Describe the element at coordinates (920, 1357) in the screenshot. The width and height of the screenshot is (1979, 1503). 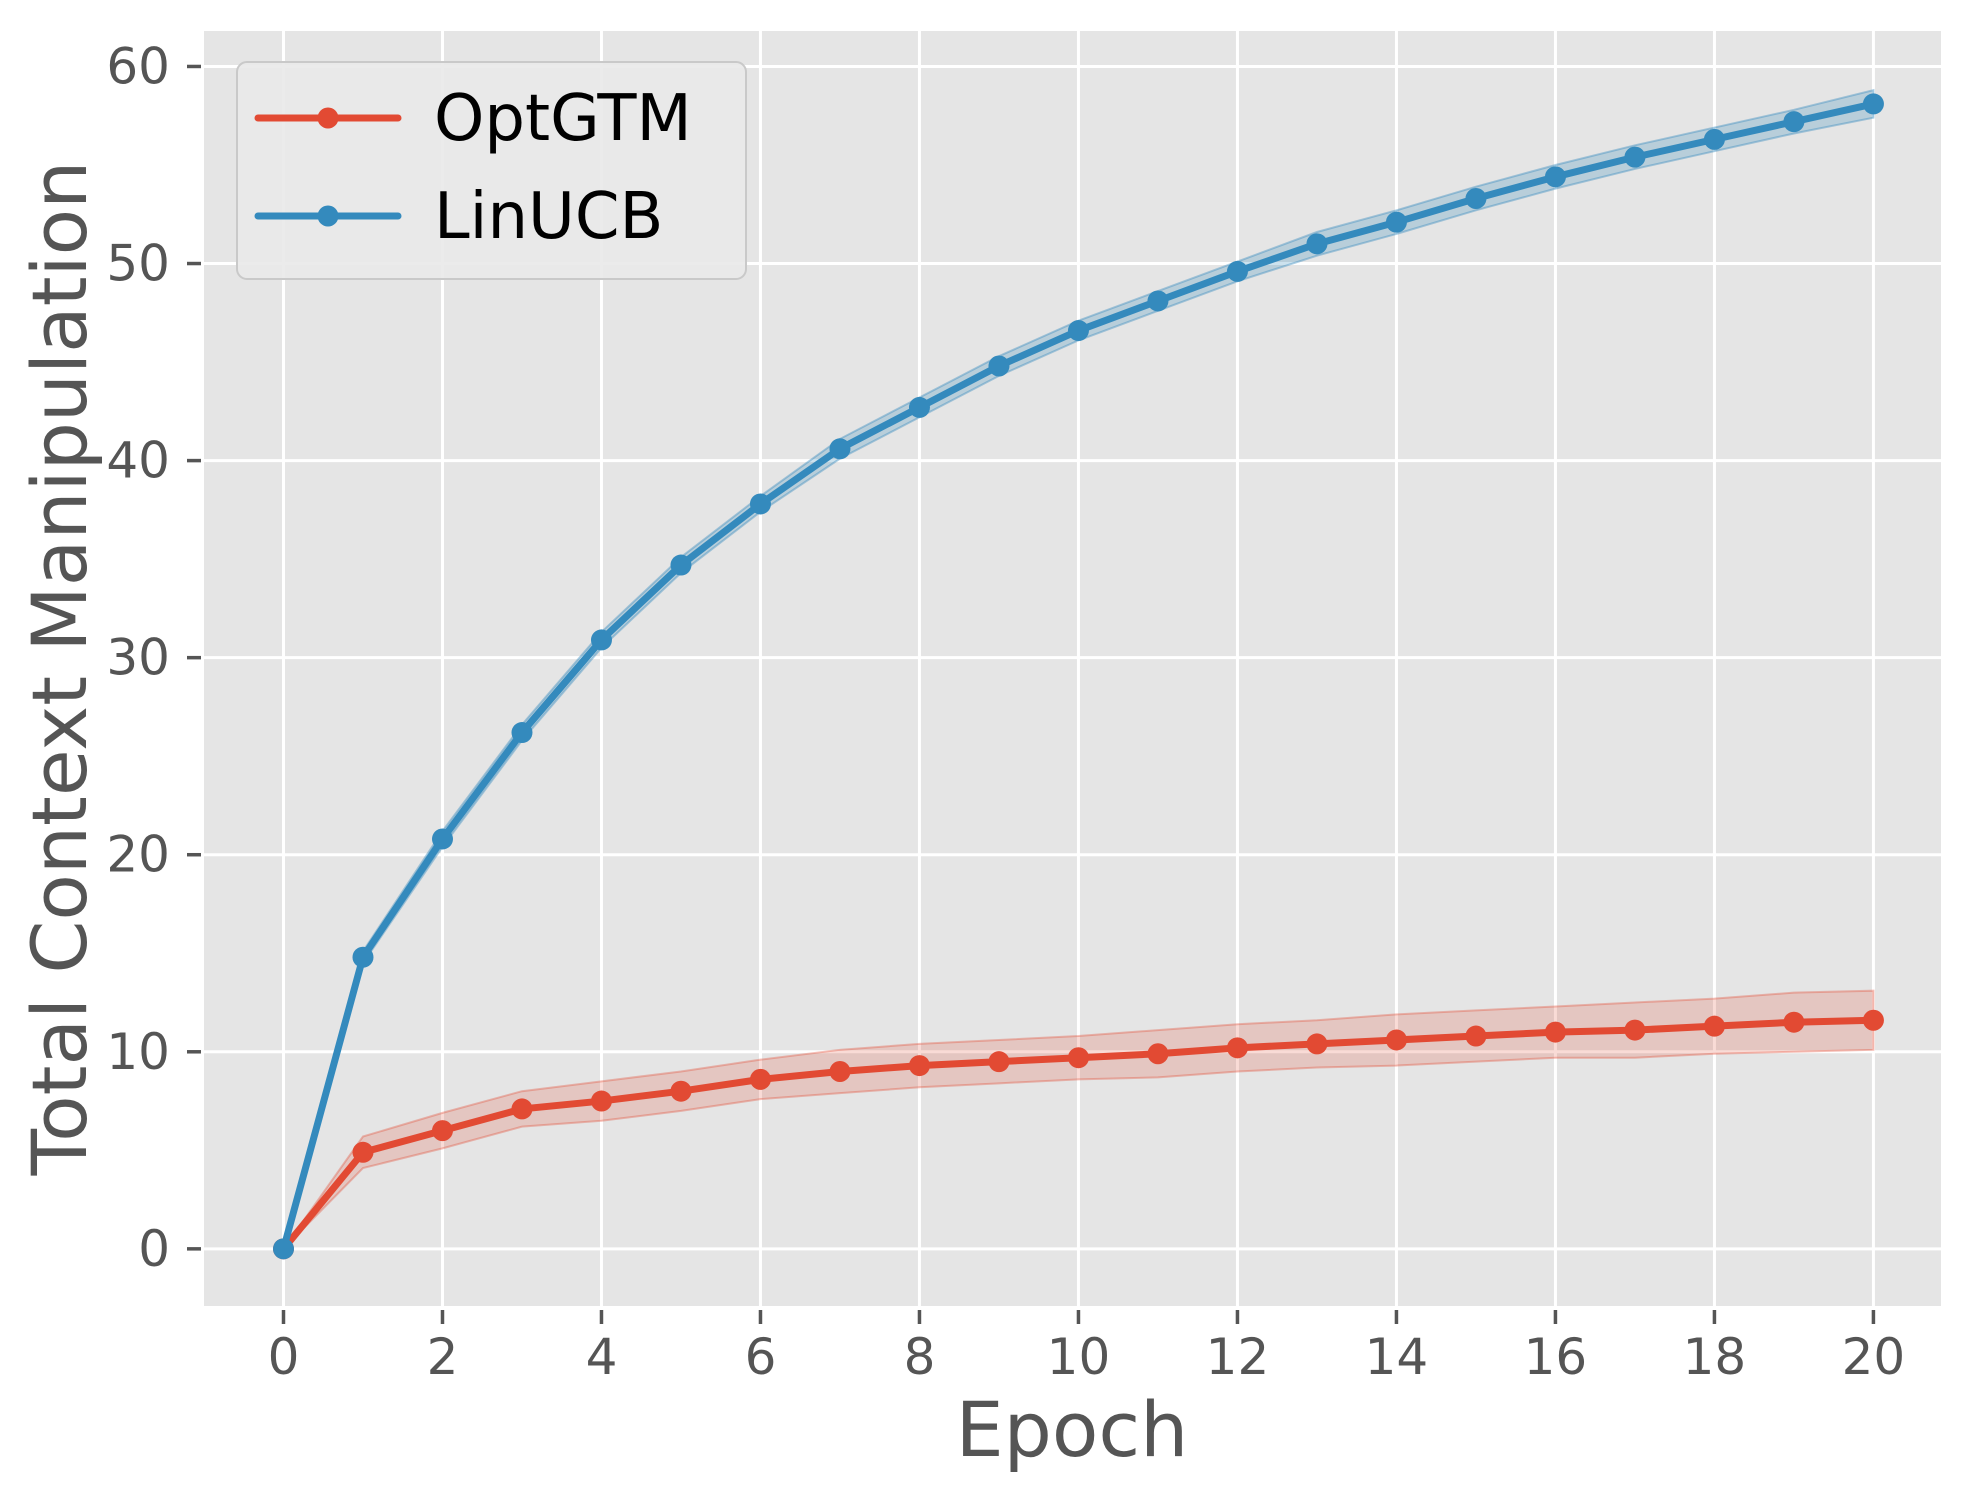
I see `x-tick-label: 8` at that location.